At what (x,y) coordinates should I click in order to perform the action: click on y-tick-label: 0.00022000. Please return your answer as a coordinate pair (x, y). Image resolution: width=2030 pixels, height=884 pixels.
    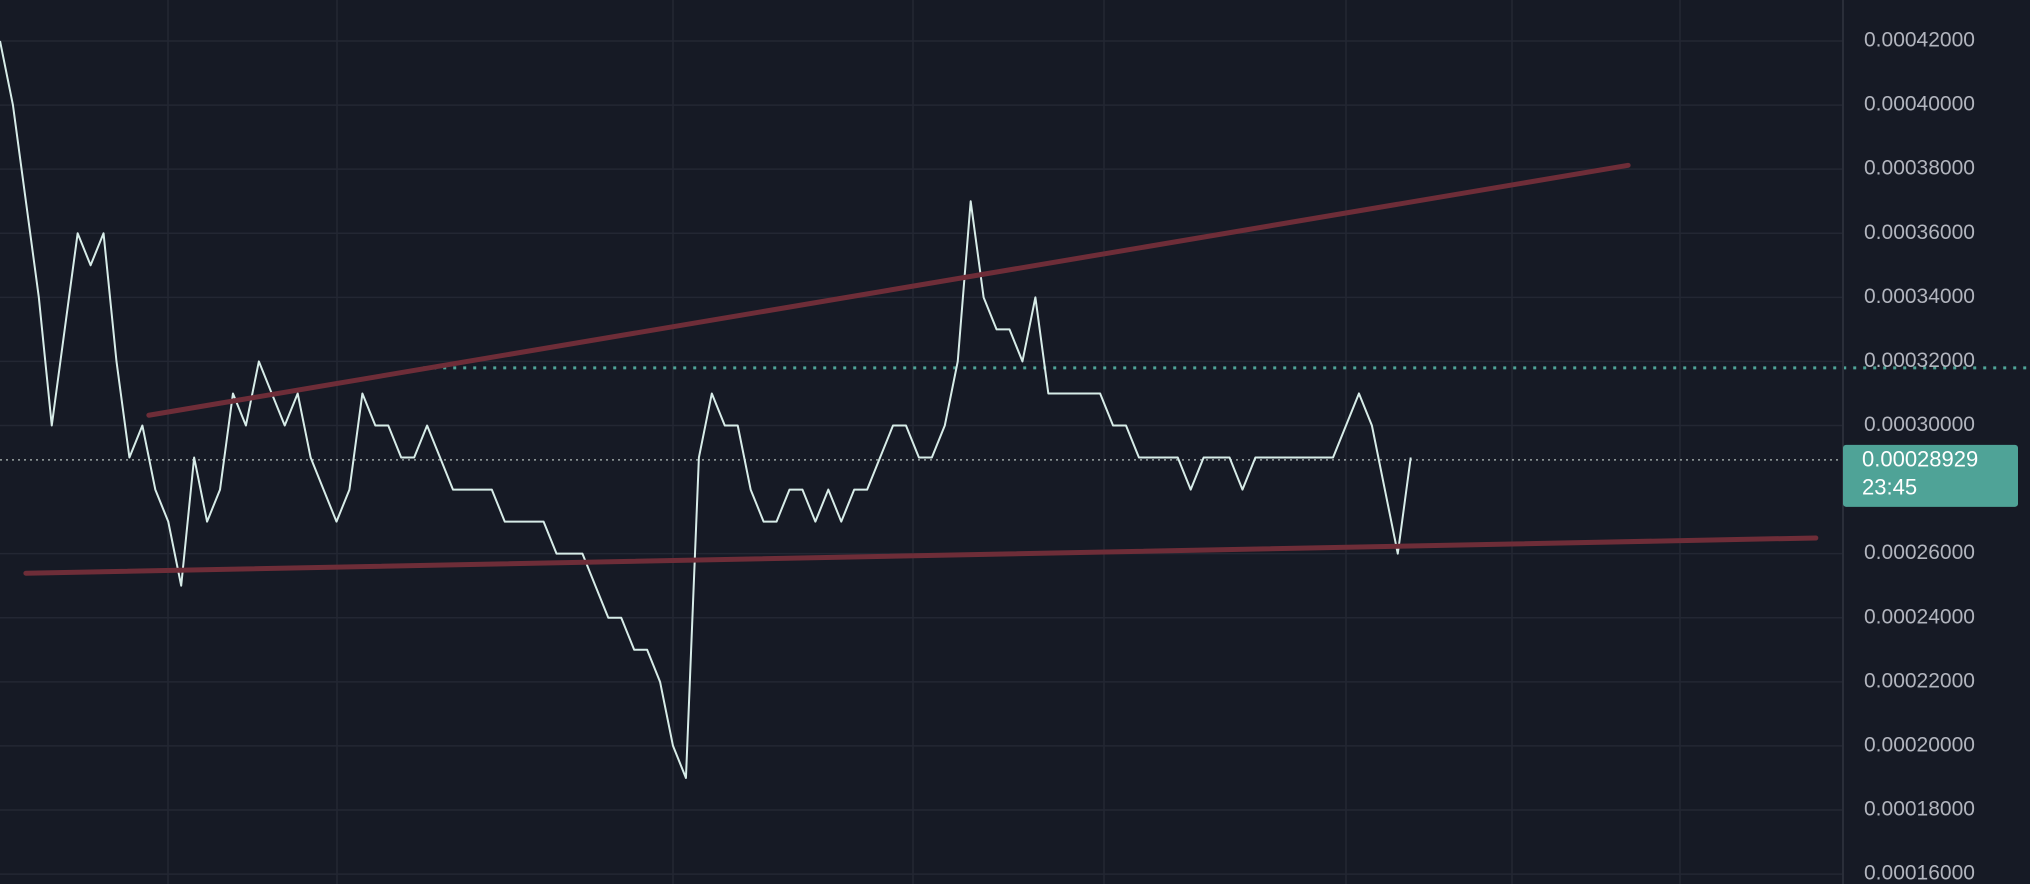
    Looking at the image, I should click on (1919, 680).